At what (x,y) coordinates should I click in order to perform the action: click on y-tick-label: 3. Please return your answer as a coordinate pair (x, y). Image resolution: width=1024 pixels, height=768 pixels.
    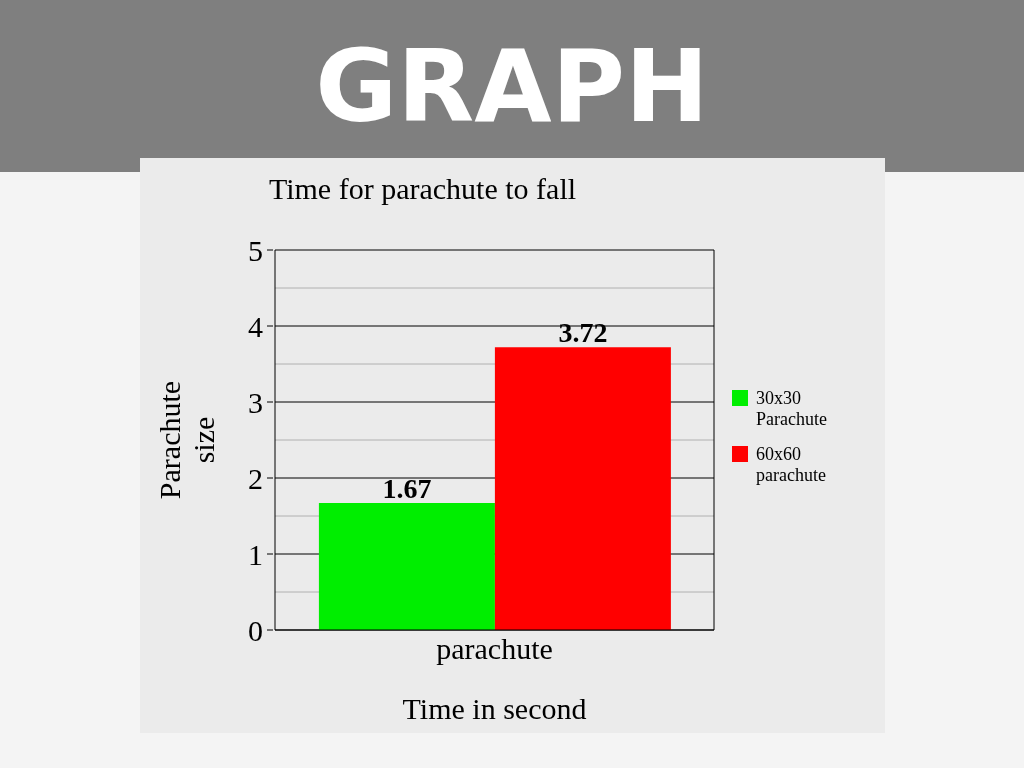
    Looking at the image, I should click on (255, 402).